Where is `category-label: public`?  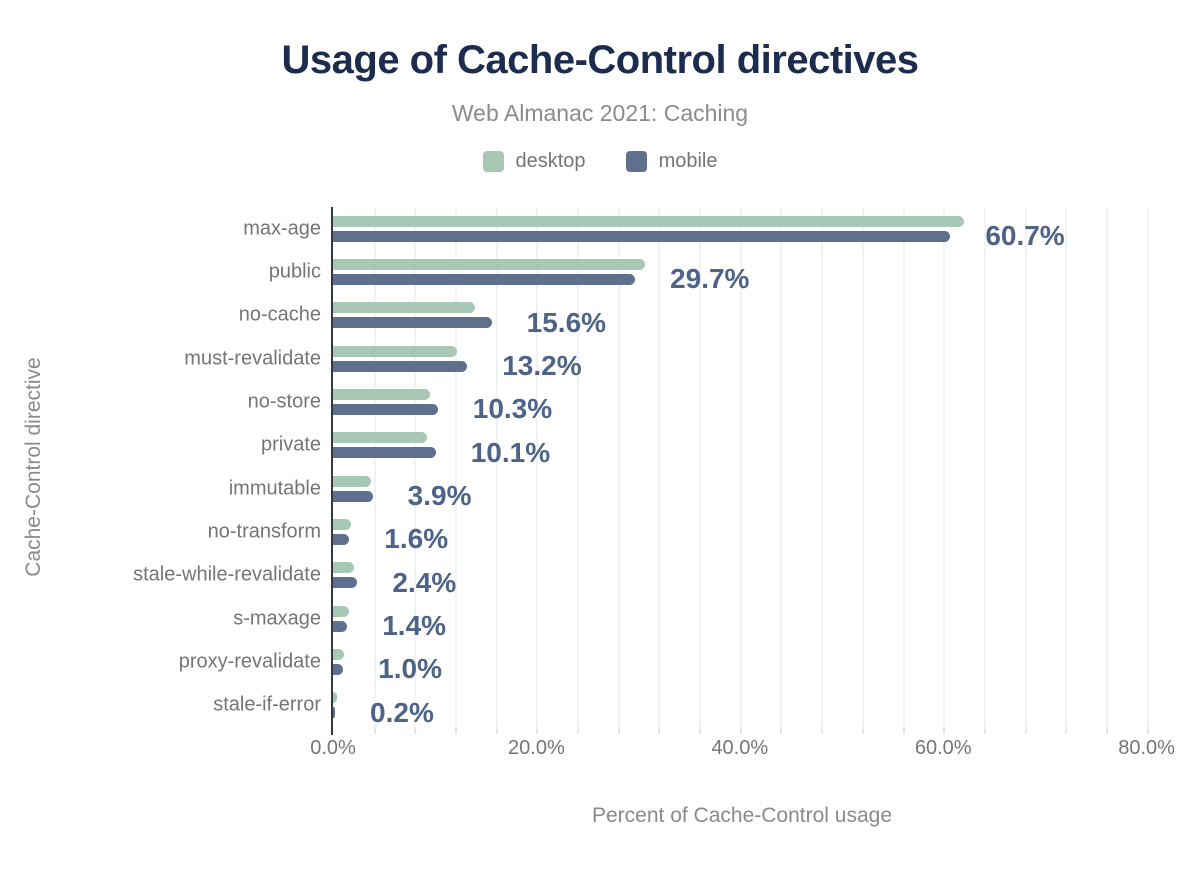
category-label: public is located at coordinates (294, 271).